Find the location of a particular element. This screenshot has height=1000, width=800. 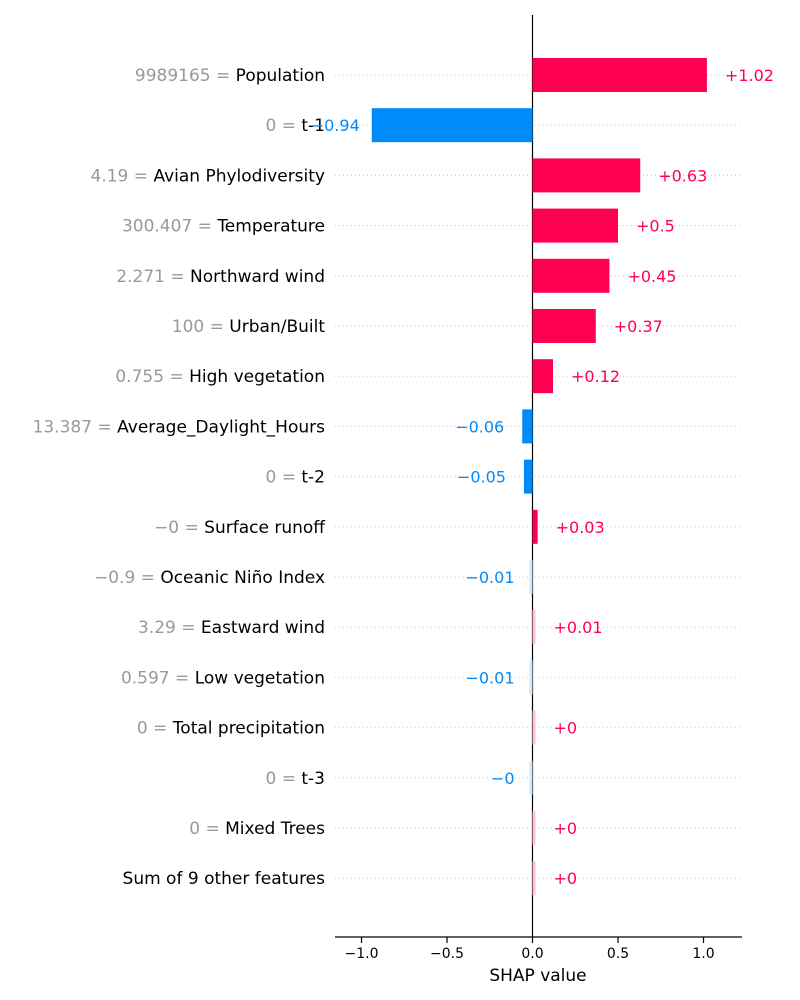

feature-label: 4.19 = Avian Phylodiversity is located at coordinates (208, 176).